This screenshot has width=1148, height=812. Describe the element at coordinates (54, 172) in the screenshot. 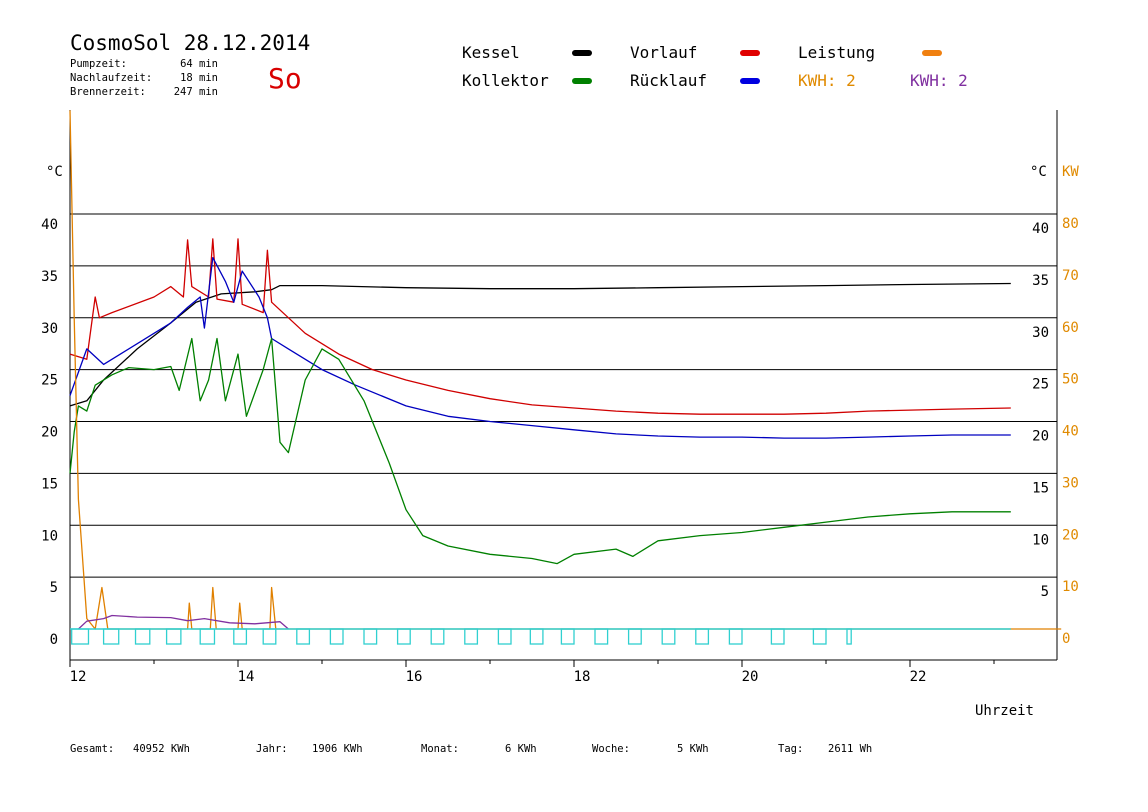

I see `y-axis-label-left: °C` at that location.